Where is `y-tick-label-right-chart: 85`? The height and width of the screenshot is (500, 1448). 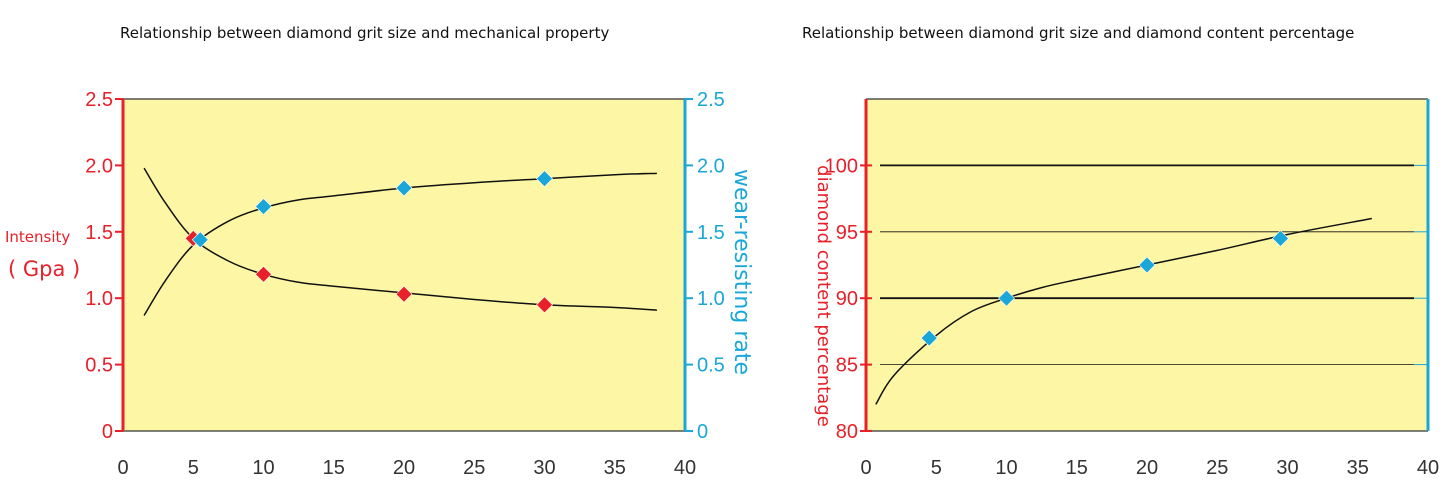
y-tick-label-right-chart: 85 is located at coordinates (847, 366).